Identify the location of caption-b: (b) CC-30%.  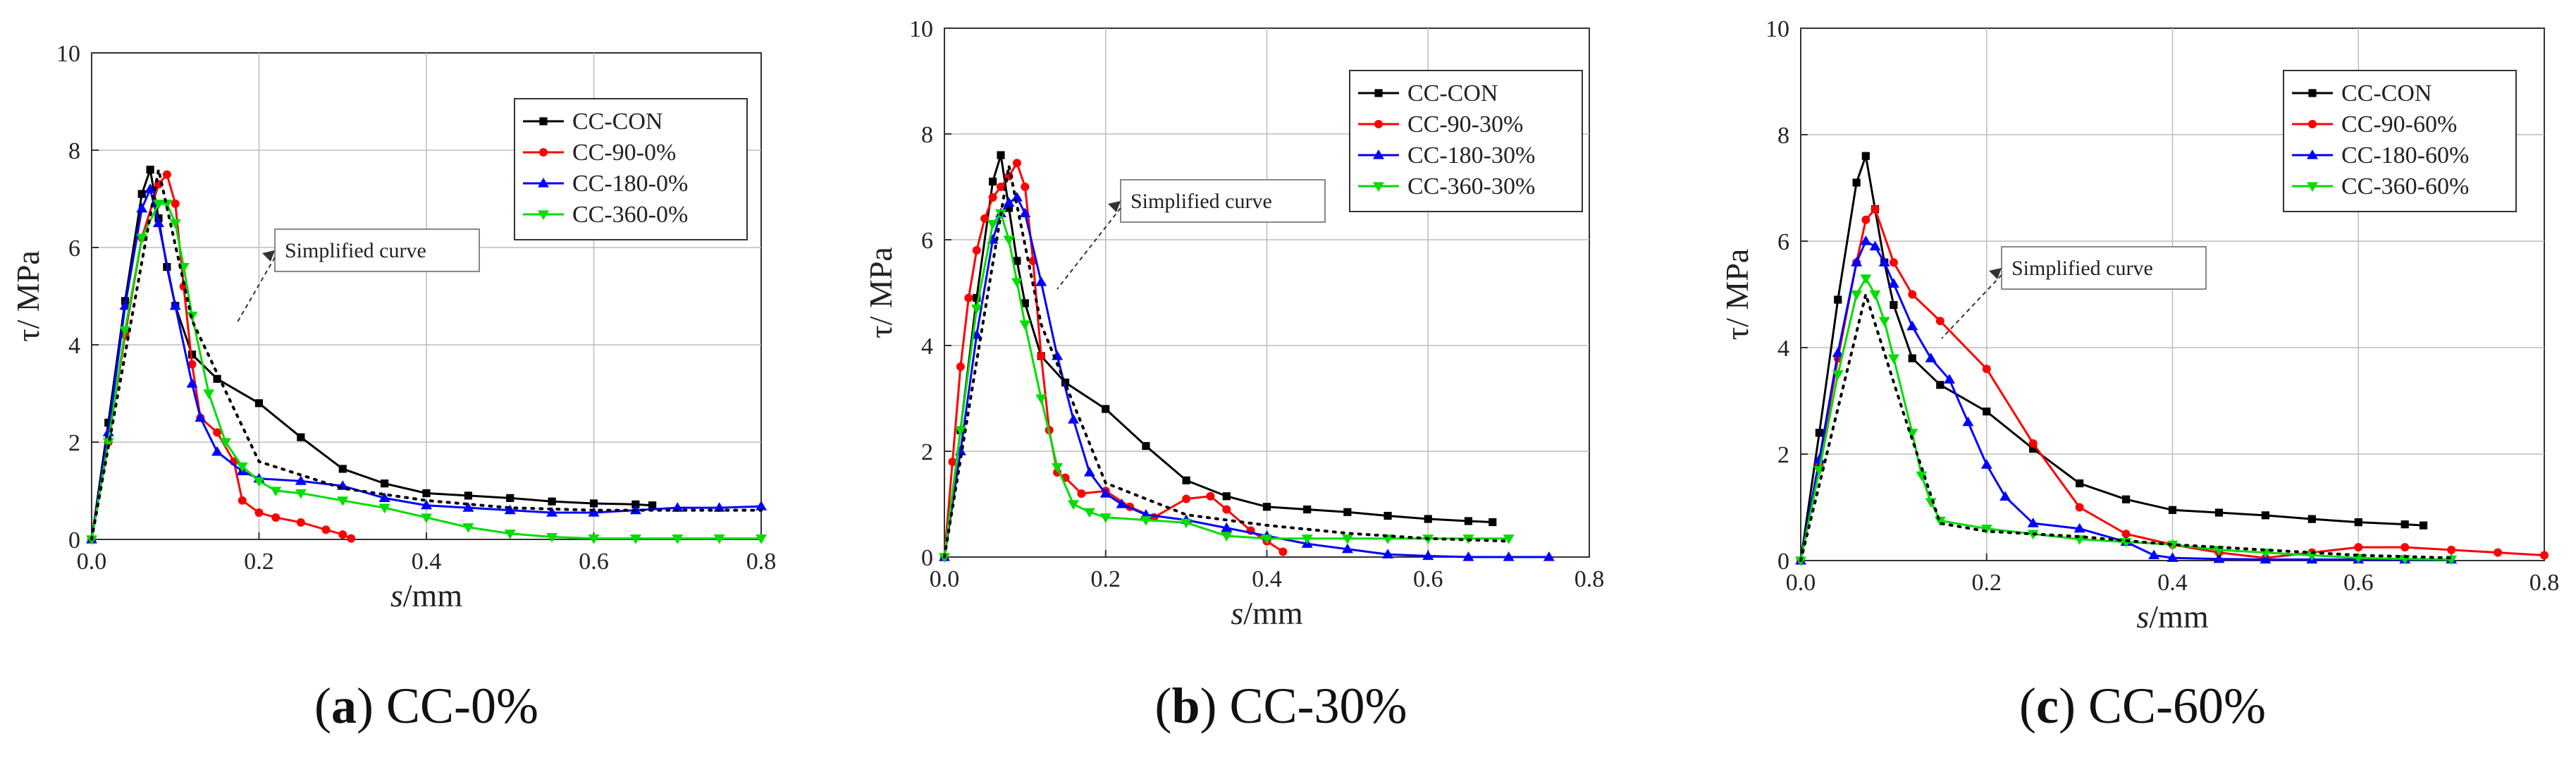
(1280, 706).